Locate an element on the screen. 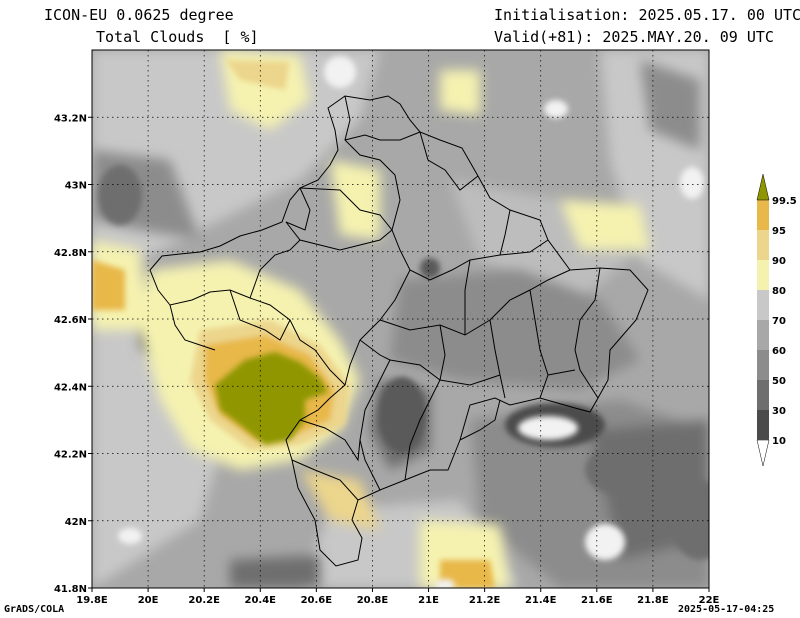 The height and width of the screenshot is (618, 800). variable-title: Total Clouds [ %] is located at coordinates (177, 37).